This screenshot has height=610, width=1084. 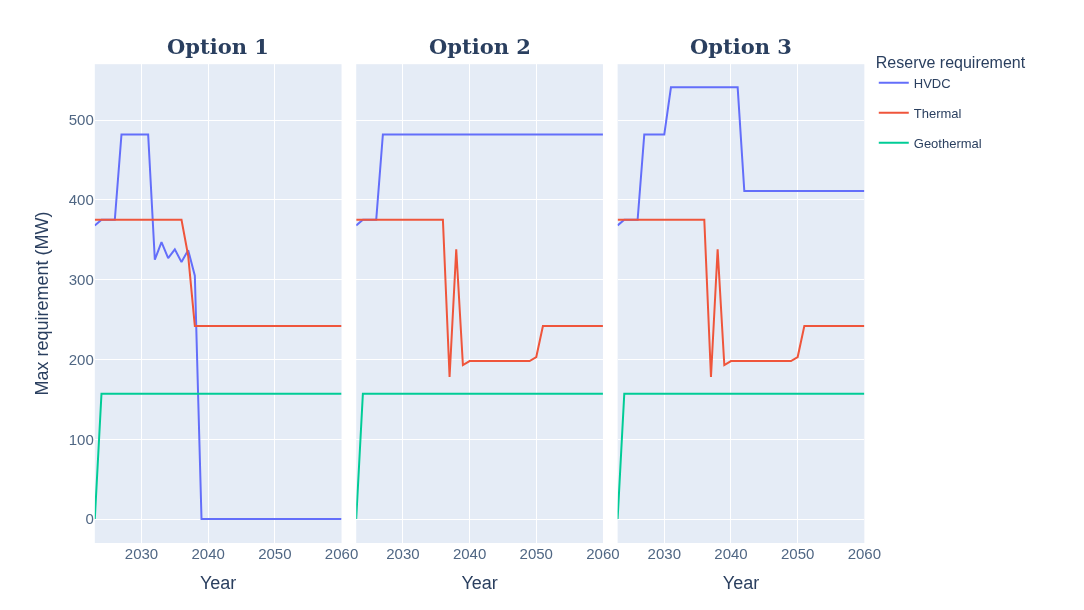 I want to click on y-tick-label: 100, so click(x=81, y=439).